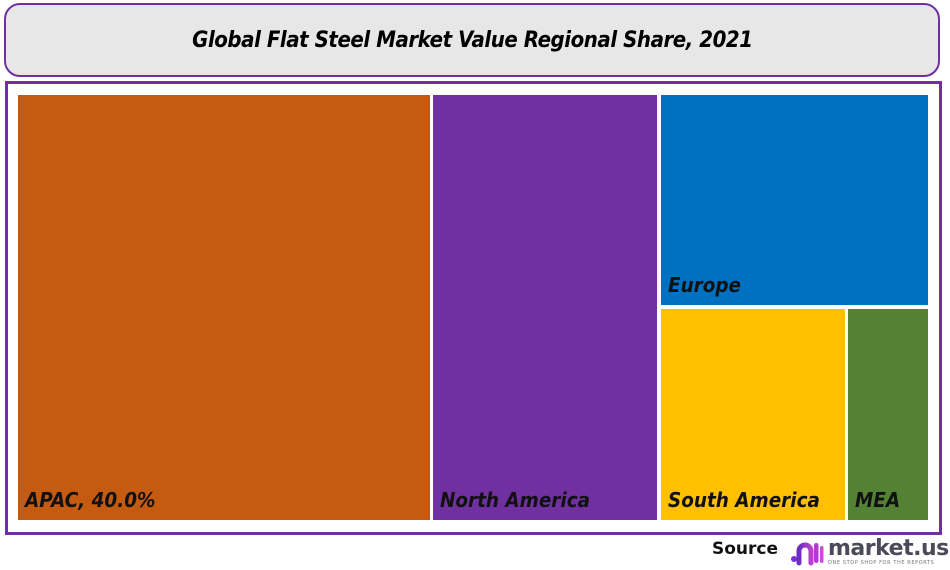 The height and width of the screenshot is (570, 950). What do you see at coordinates (888, 414) in the screenshot?
I see `tile-mea: MEA` at bounding box center [888, 414].